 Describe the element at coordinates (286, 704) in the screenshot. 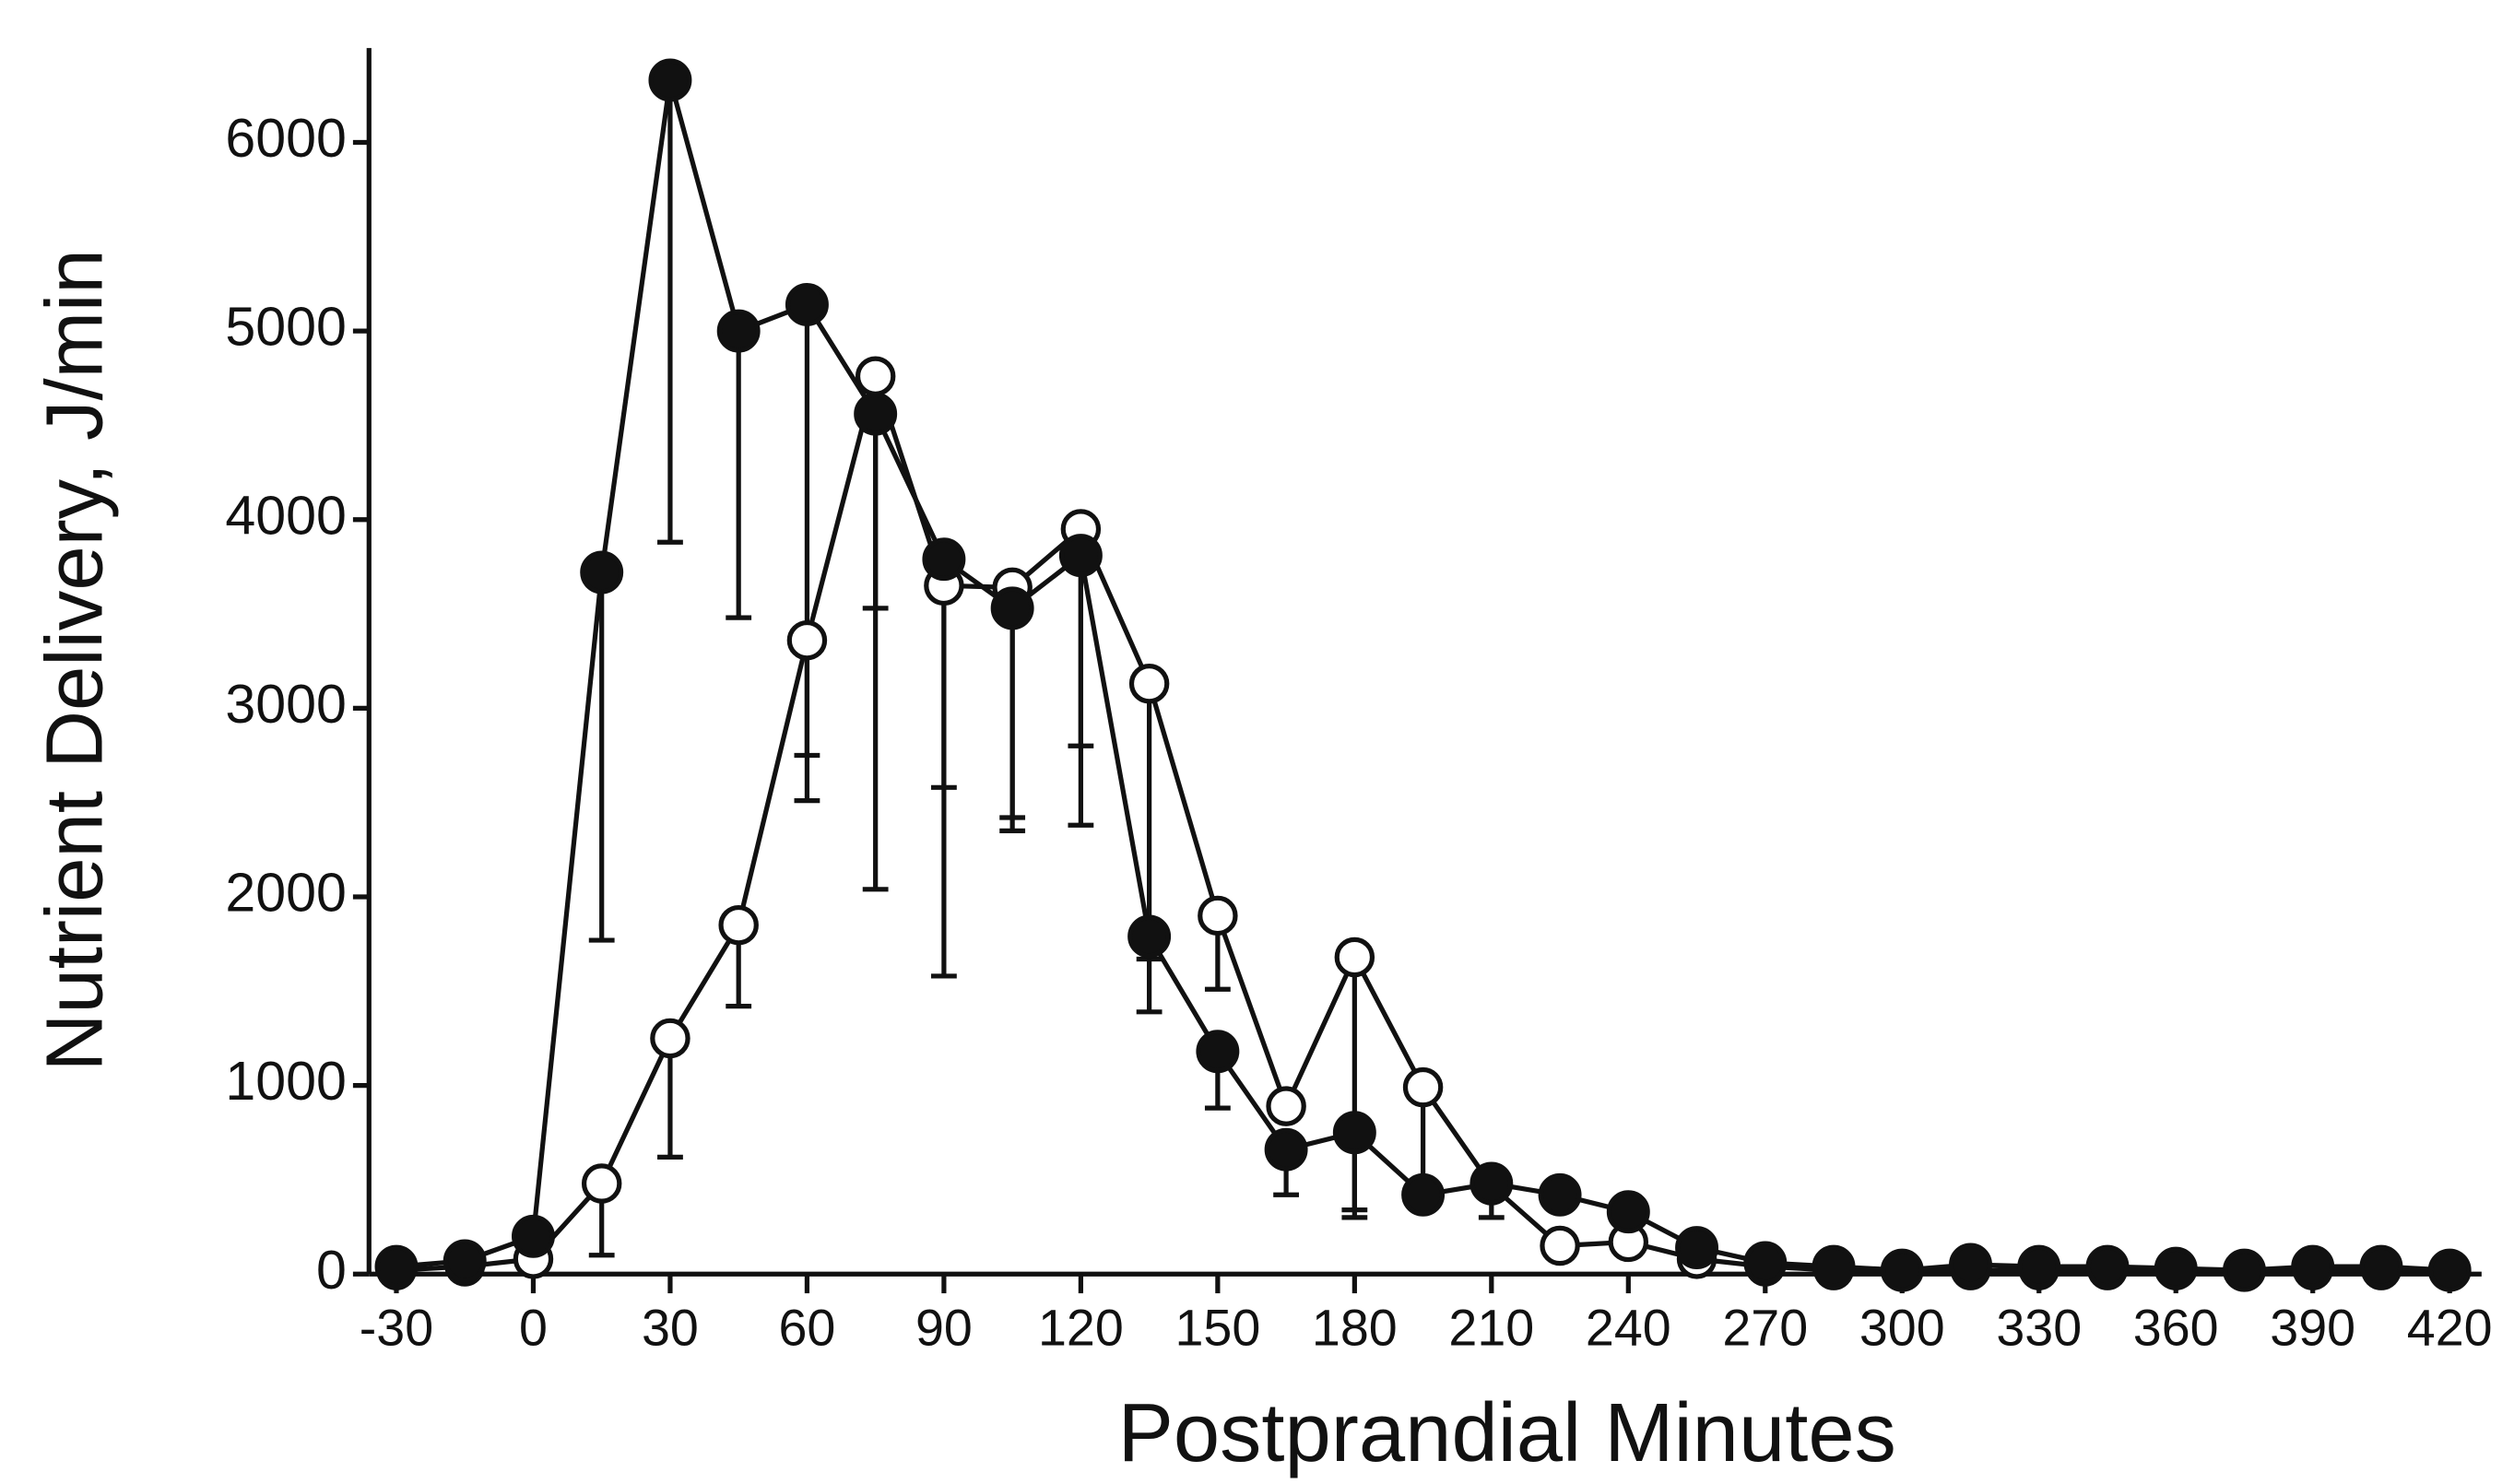

I see `y-tick-label: 3000` at that location.